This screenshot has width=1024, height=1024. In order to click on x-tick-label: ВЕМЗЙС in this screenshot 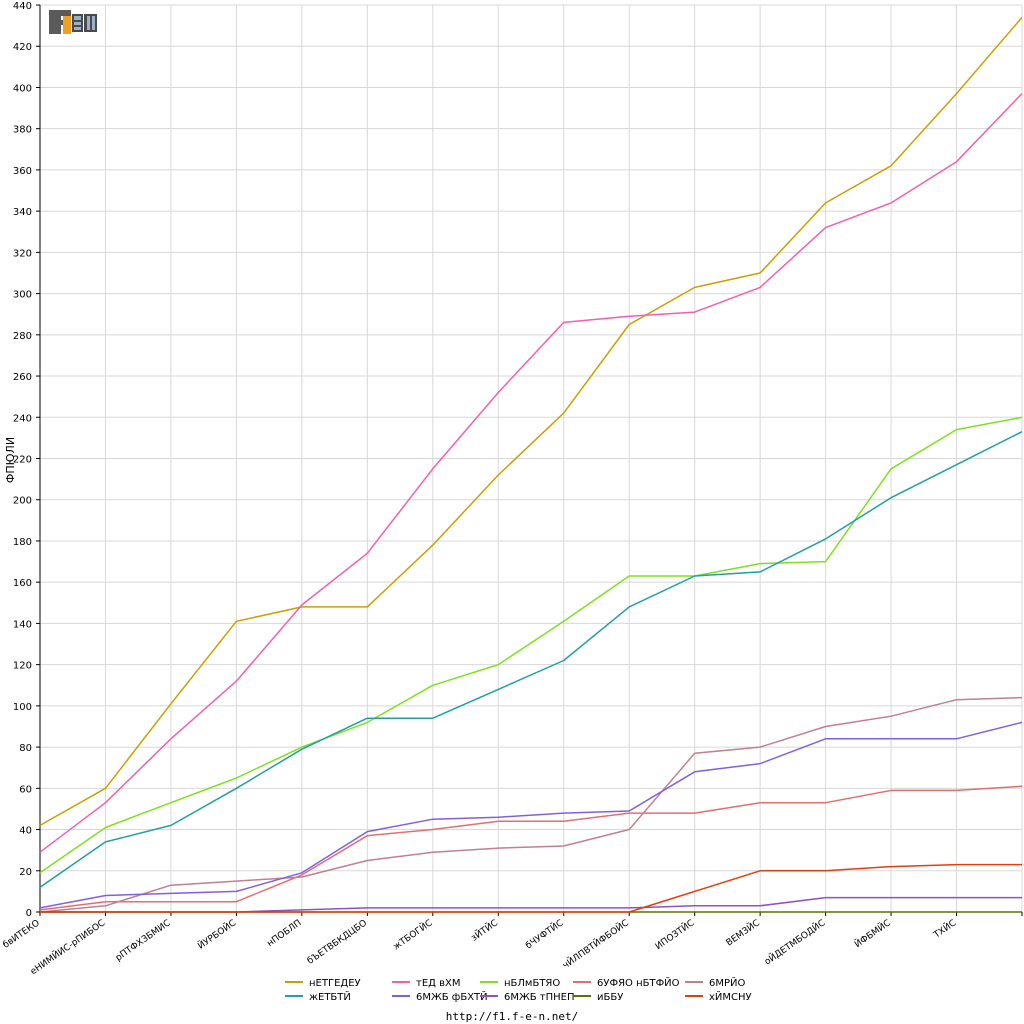, I will do `click(742, 933)`.